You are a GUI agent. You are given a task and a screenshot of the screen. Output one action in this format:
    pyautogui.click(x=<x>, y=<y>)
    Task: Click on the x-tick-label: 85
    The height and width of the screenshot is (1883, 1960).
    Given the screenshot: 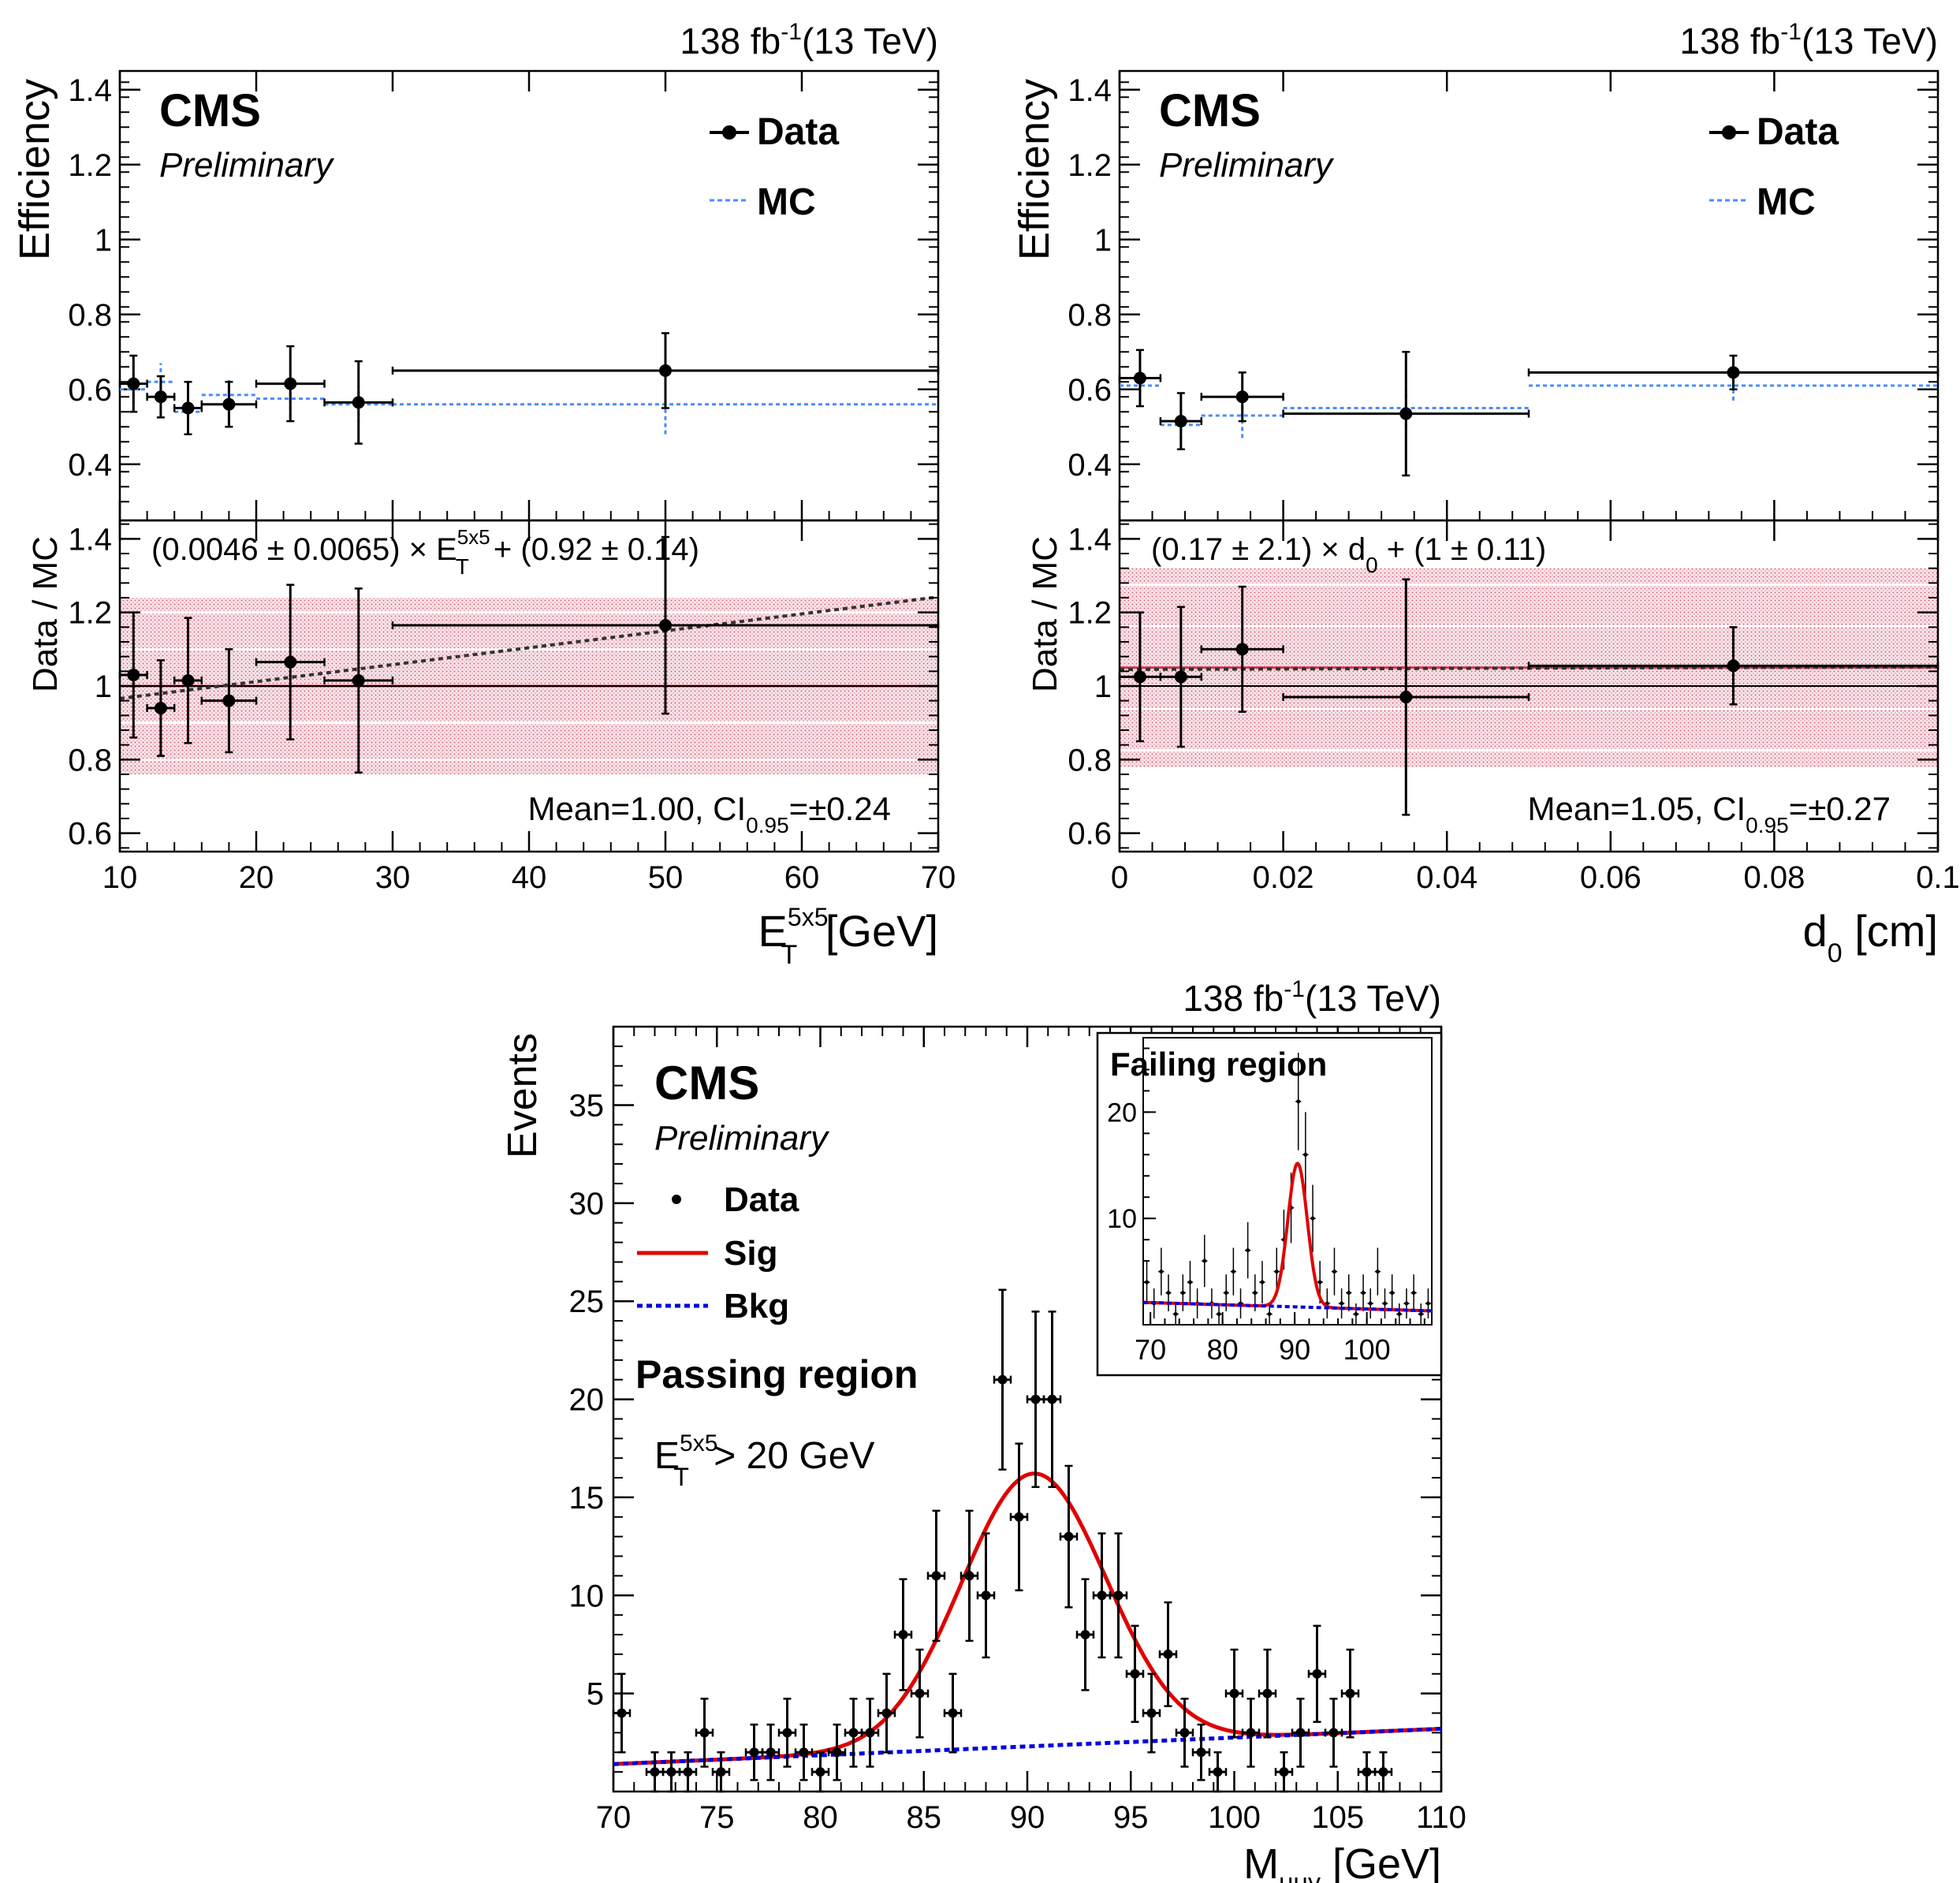 What is the action you would take?
    pyautogui.click(x=924, y=1817)
    